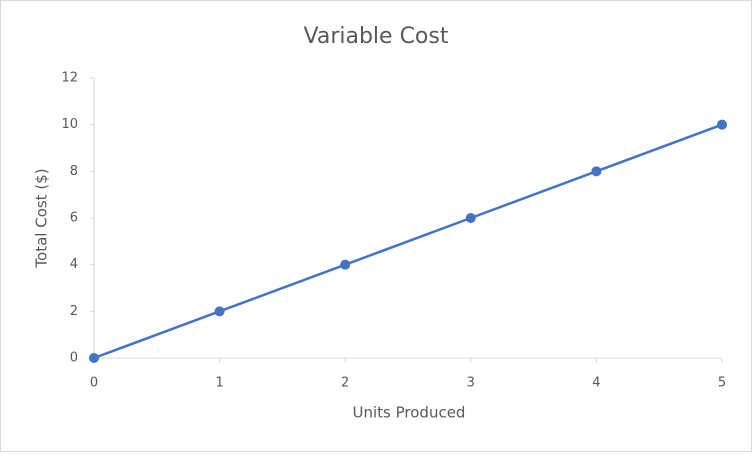 The image size is (752, 456). Describe the element at coordinates (74, 311) in the screenshot. I see `y-tick-label: 2` at that location.